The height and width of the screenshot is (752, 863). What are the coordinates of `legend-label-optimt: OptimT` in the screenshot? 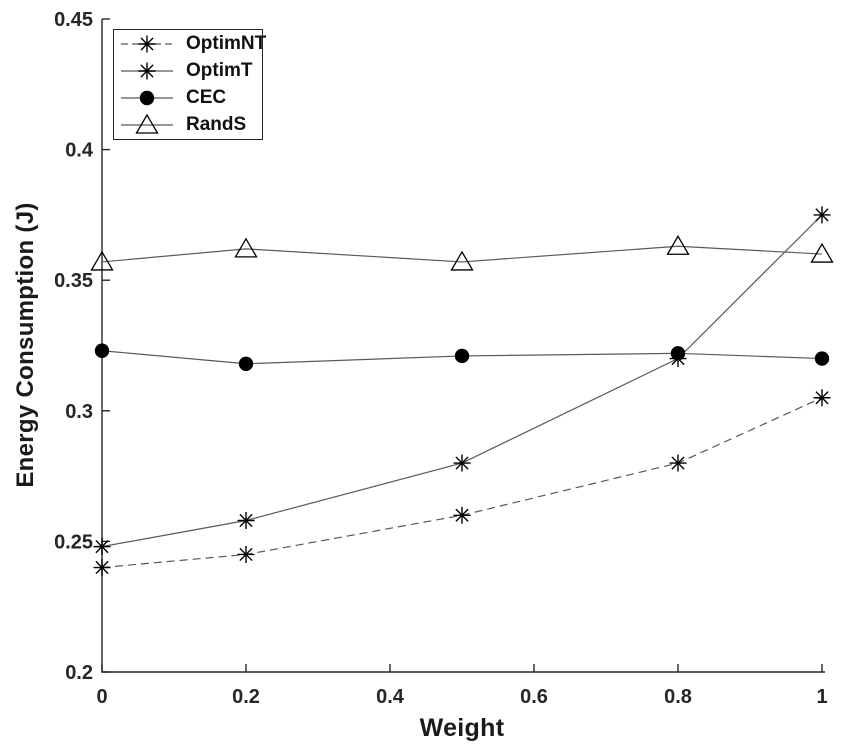 It's located at (219, 70).